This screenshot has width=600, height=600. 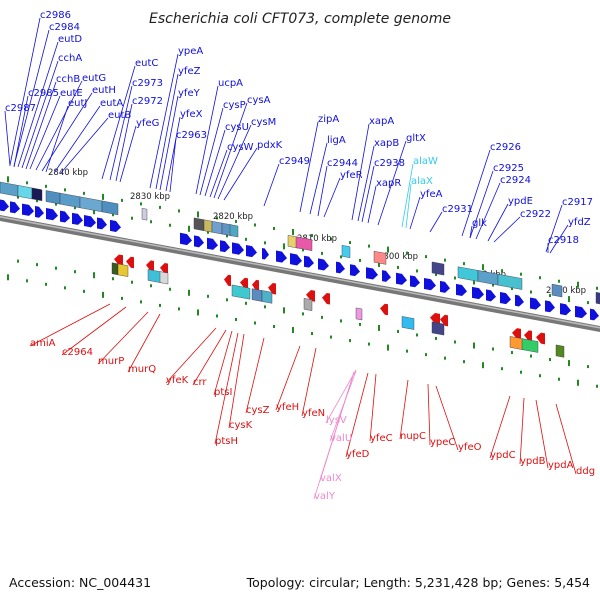 I want to click on gene-label-yfeG: yfeG, so click(x=147, y=123).